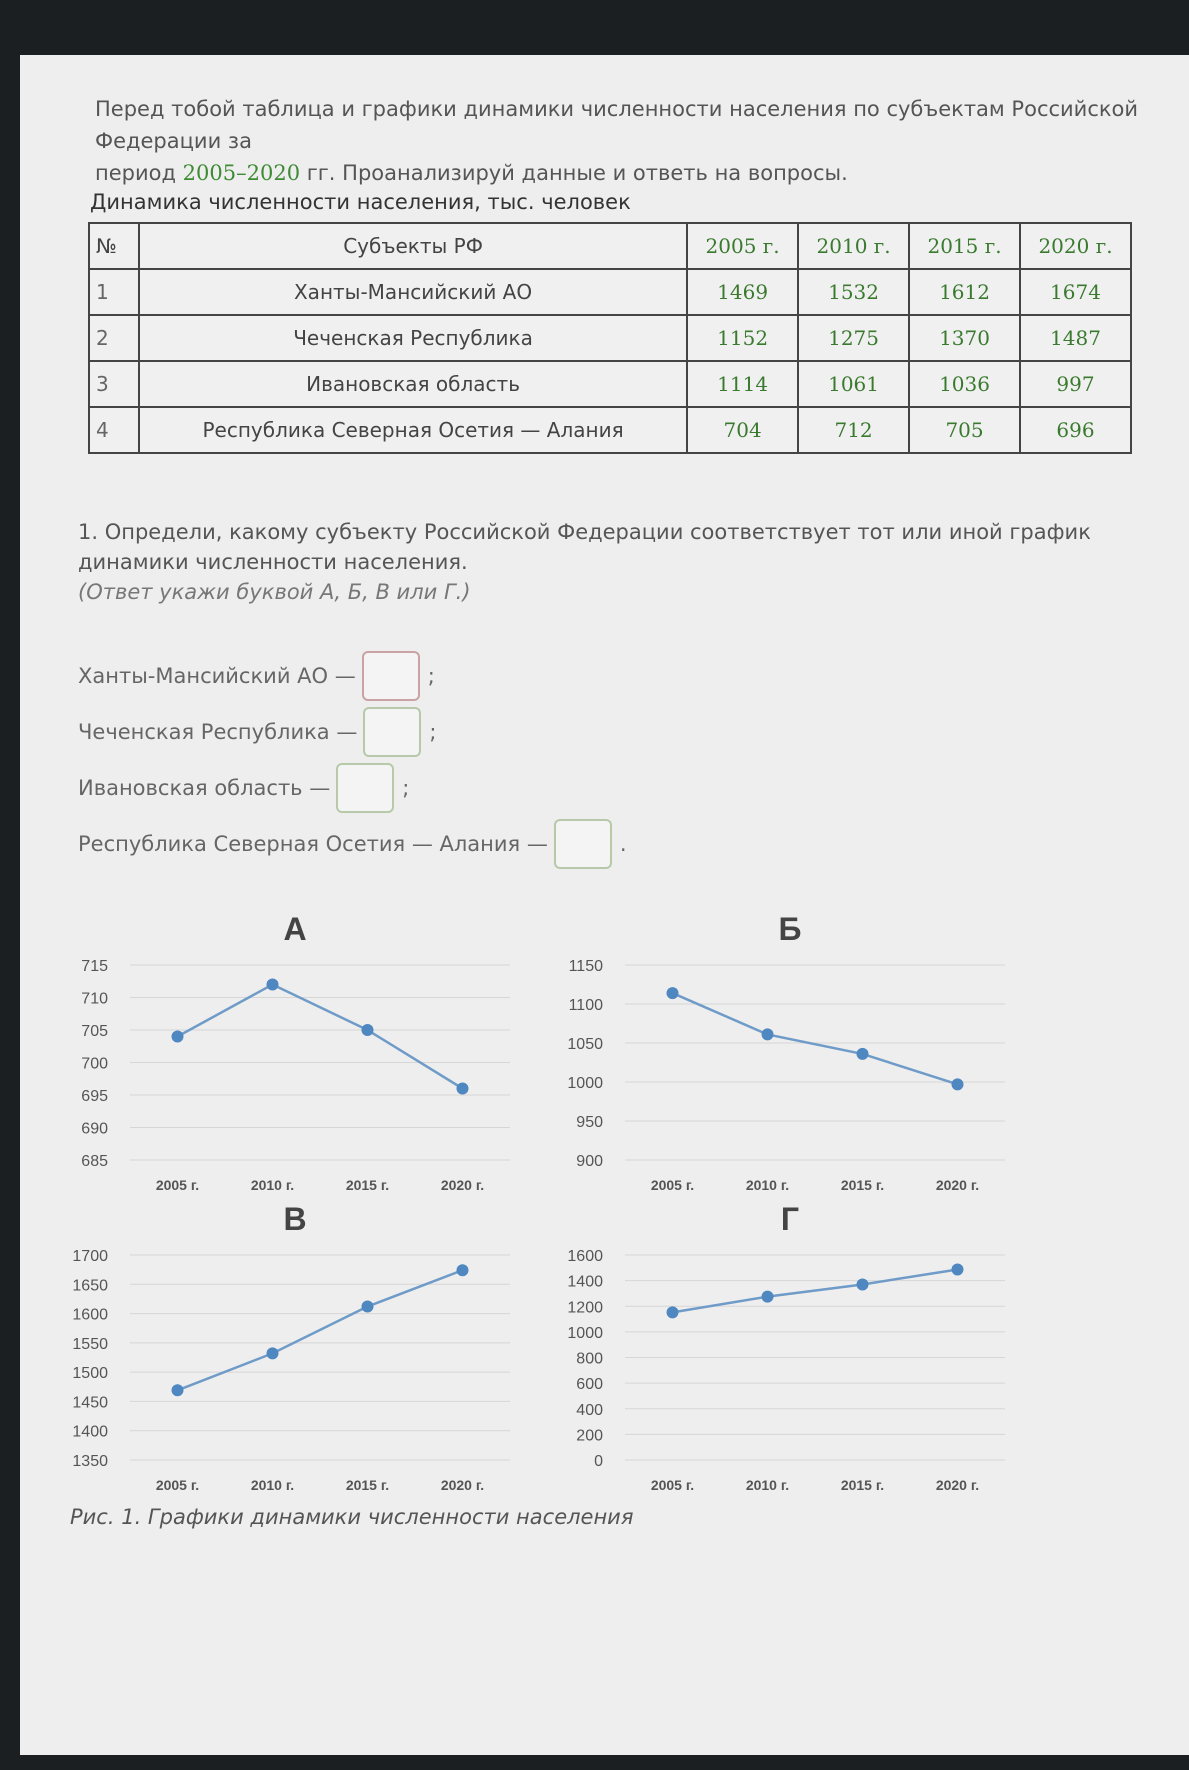  I want to click on intro-years: 2005–2020, so click(241, 173).